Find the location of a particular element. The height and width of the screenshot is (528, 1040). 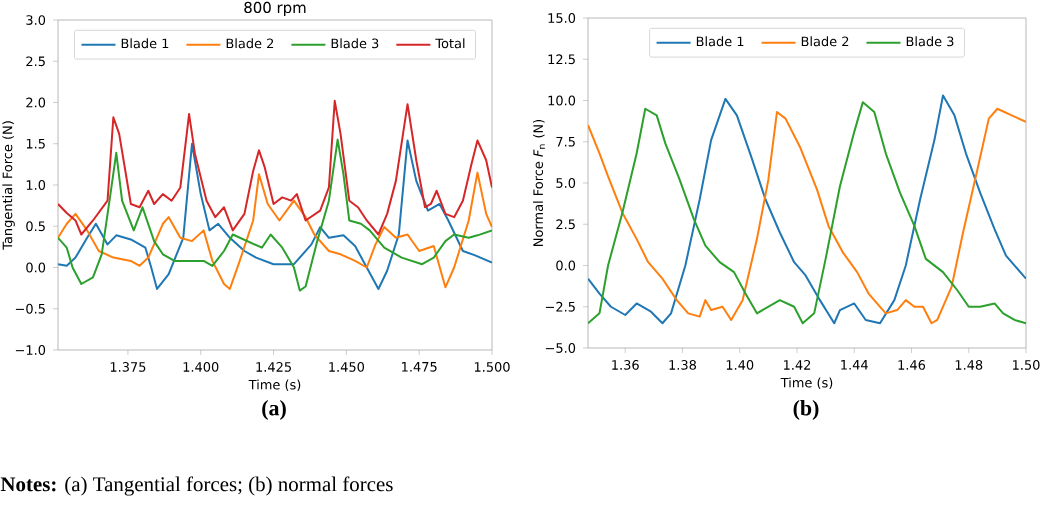

text: (b) is located at coordinates (806, 410).